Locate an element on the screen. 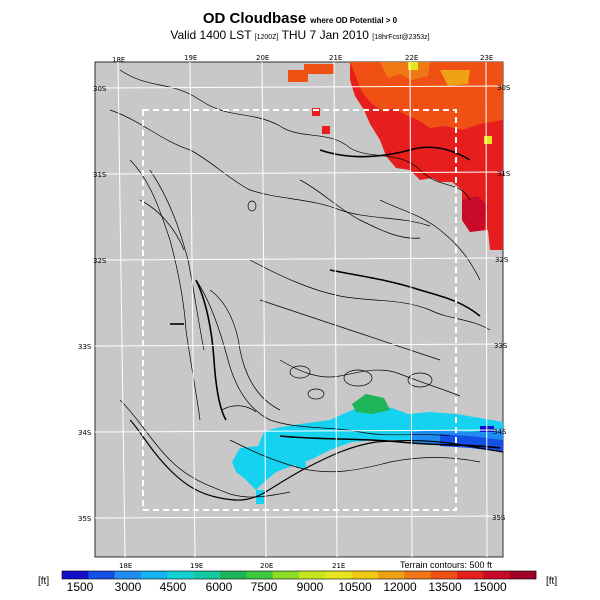  coastline is located at coordinates (316, 460).